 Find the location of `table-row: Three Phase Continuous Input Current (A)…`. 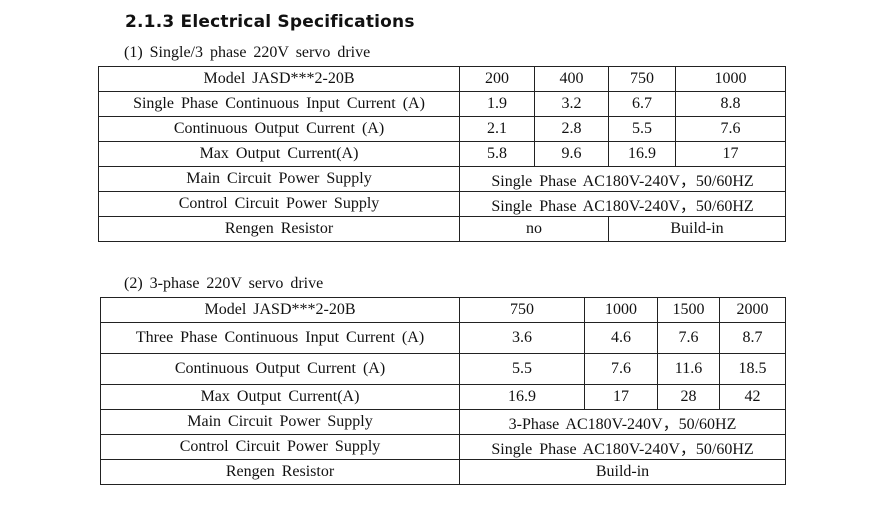

table-row: Three Phase Continuous Input Current (A)… is located at coordinates (443, 338).